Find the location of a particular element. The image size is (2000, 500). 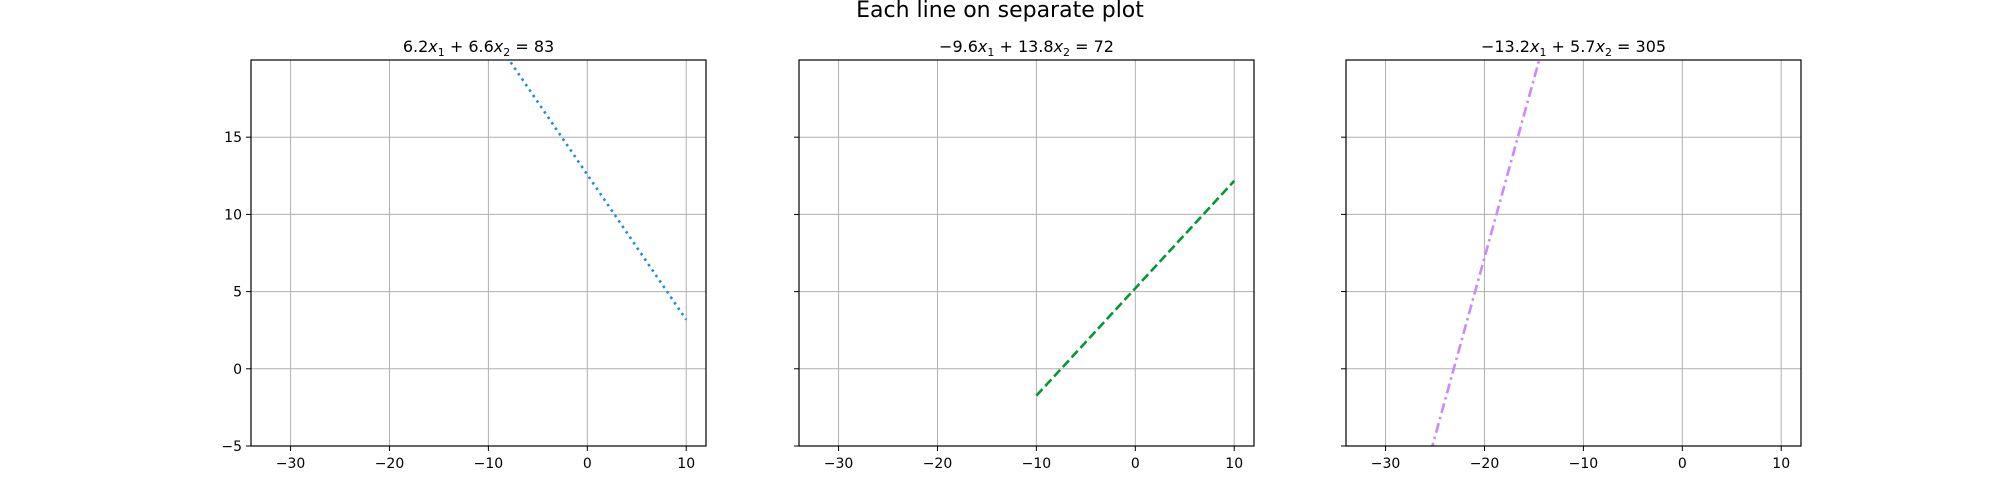

y-tick-label: 15 is located at coordinates (233, 138).